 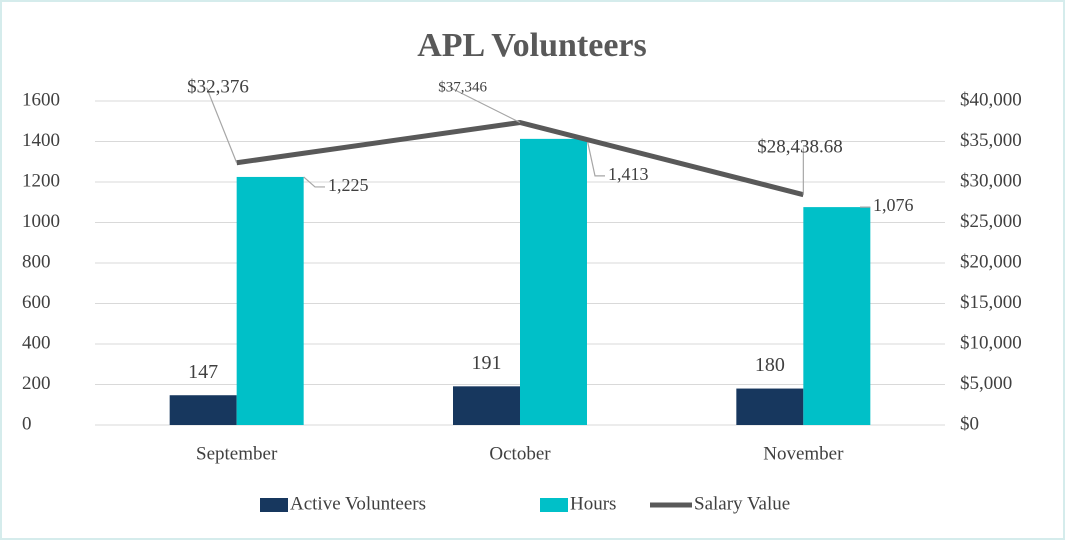 What do you see at coordinates (27, 423) in the screenshot?
I see `y-tick-label: 0` at bounding box center [27, 423].